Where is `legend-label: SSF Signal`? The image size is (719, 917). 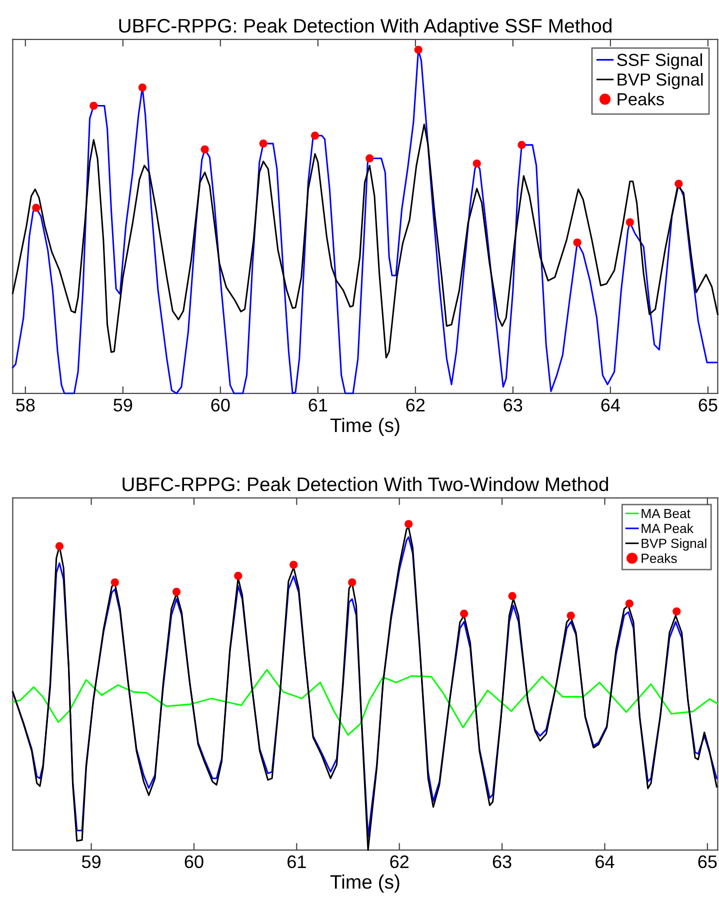 legend-label: SSF Signal is located at coordinates (659, 61).